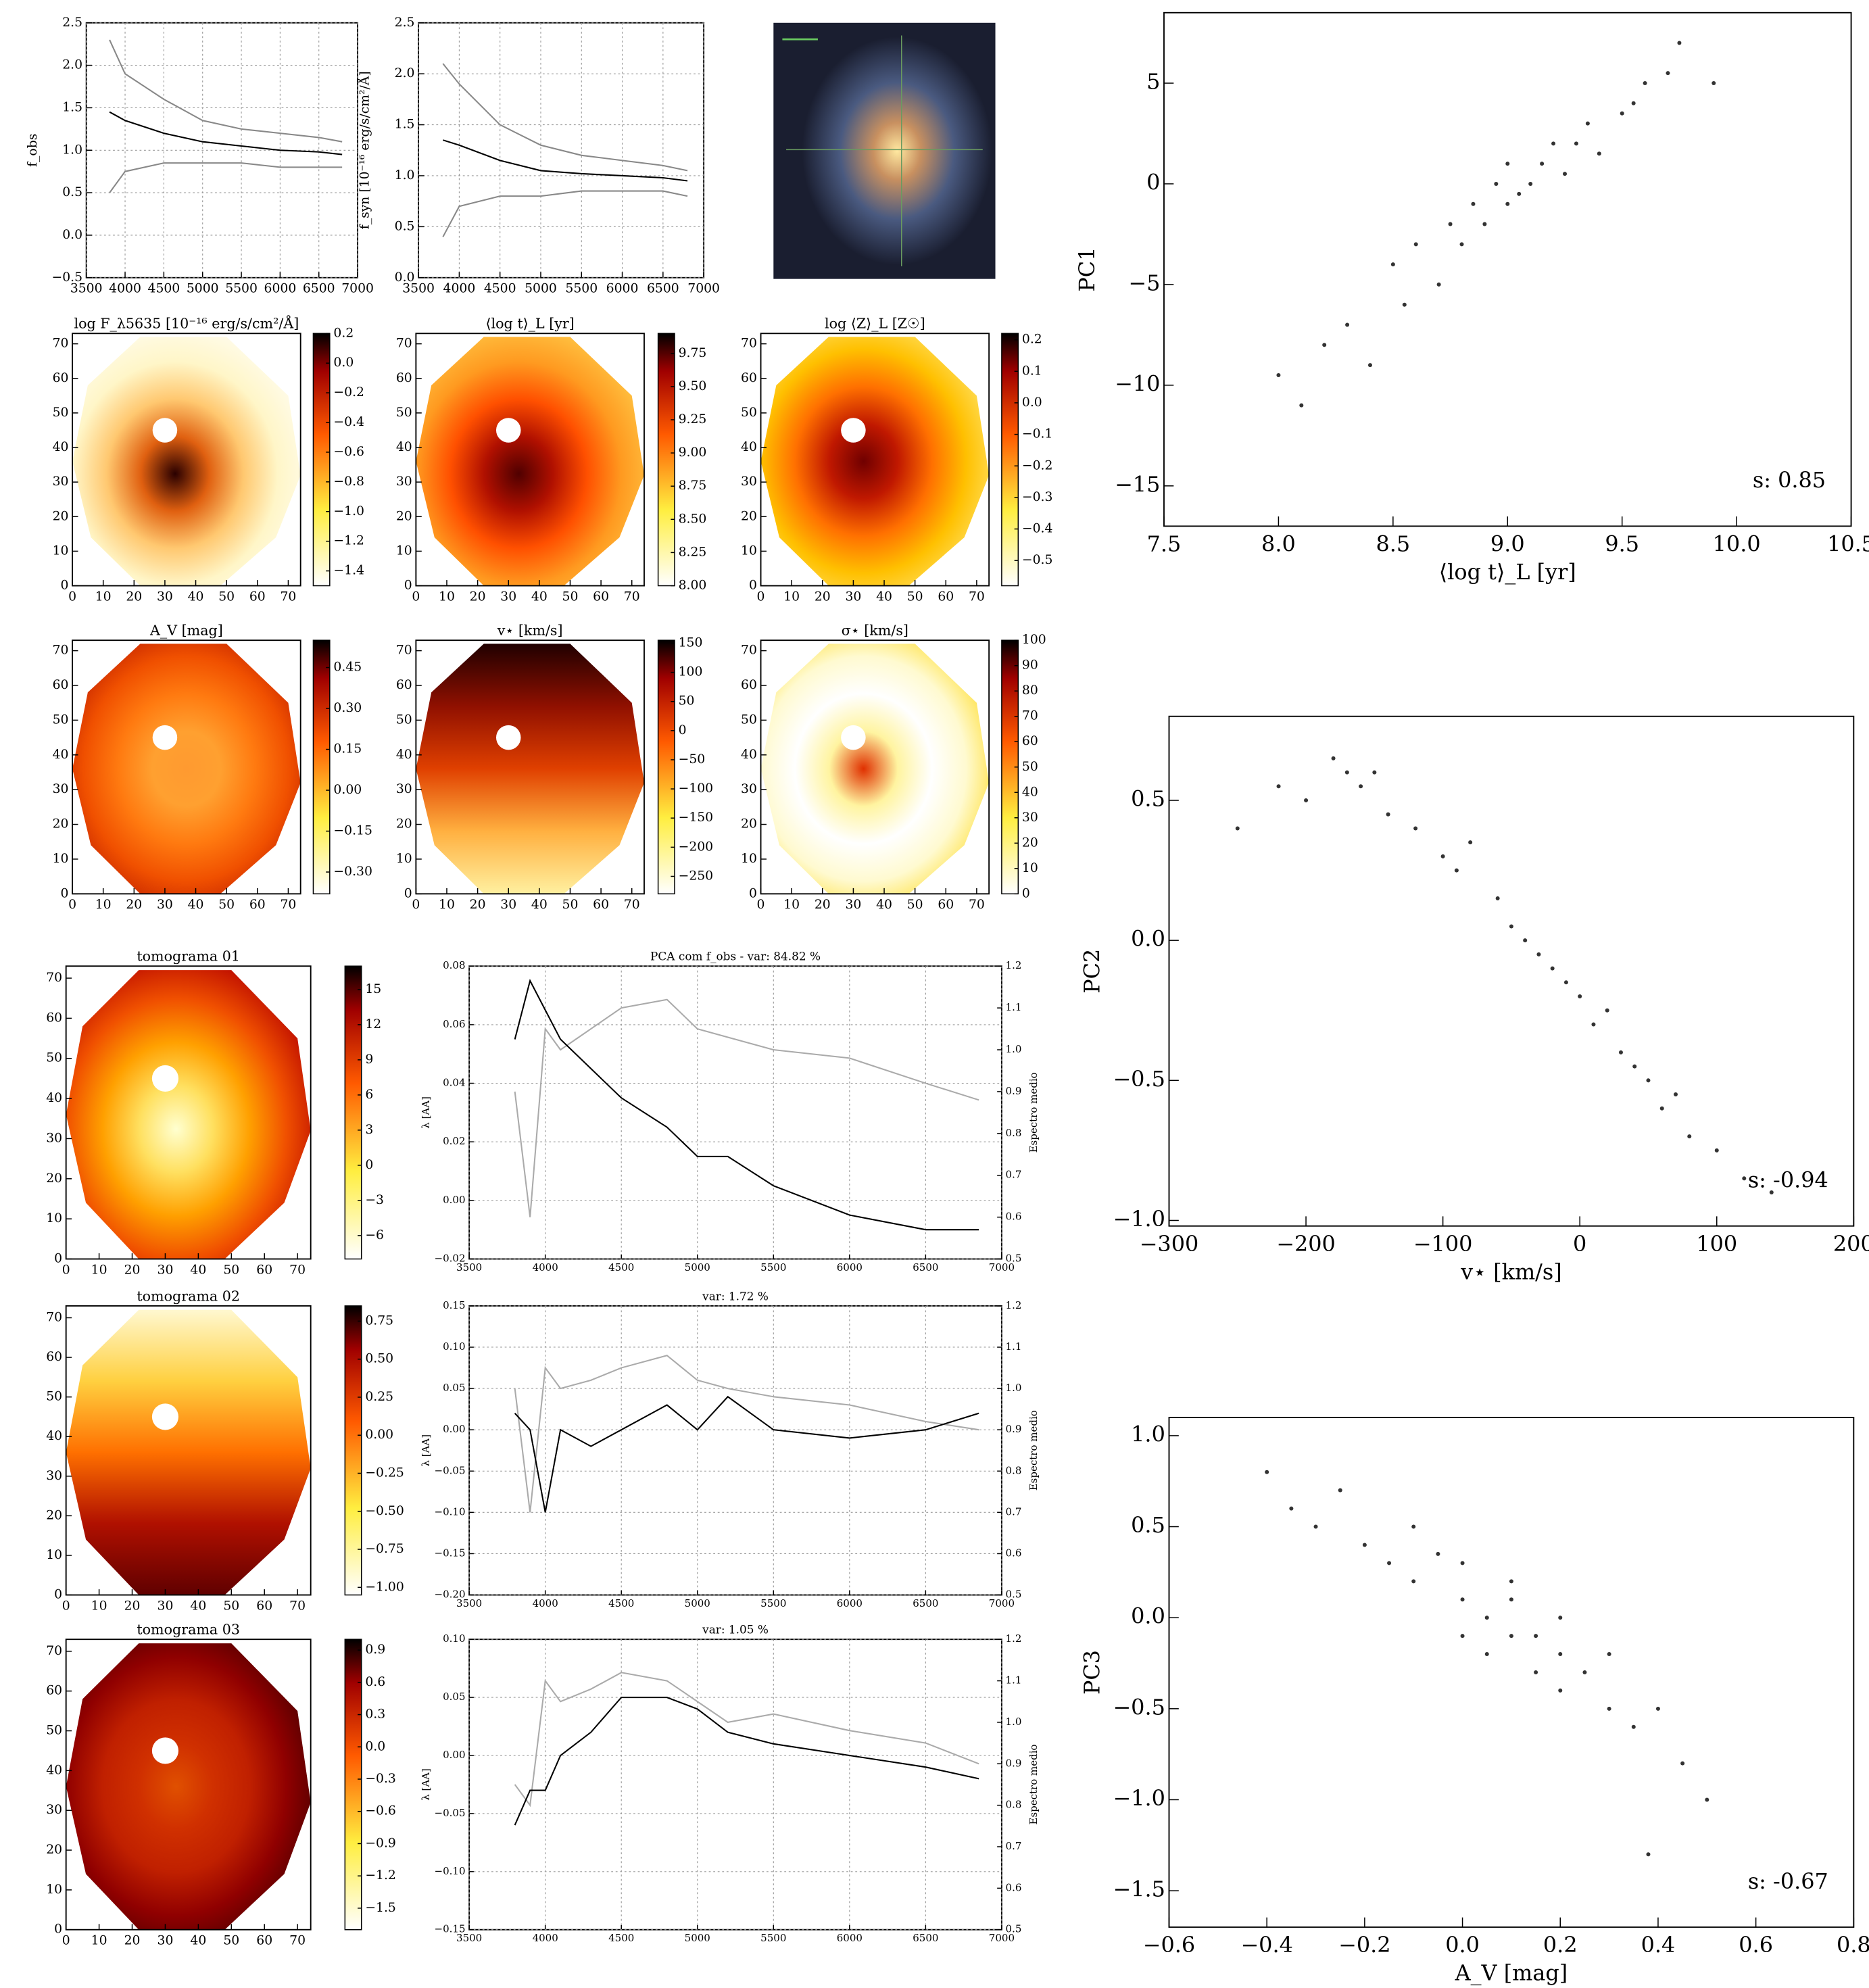 The width and height of the screenshot is (1869, 1988). I want to click on y-tick-label: 0.06, so click(454, 1024).